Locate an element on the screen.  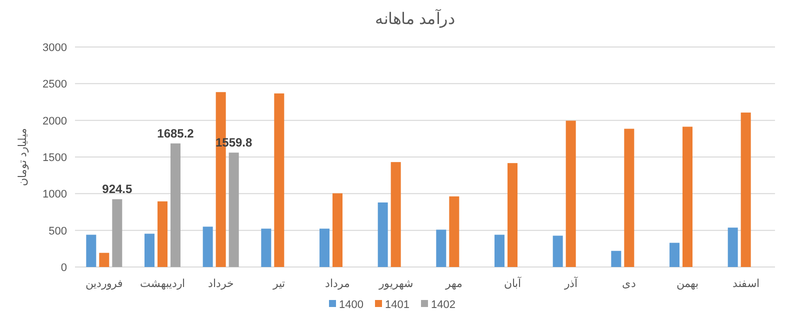
x-tick-label: اسفند is located at coordinates (746, 284).